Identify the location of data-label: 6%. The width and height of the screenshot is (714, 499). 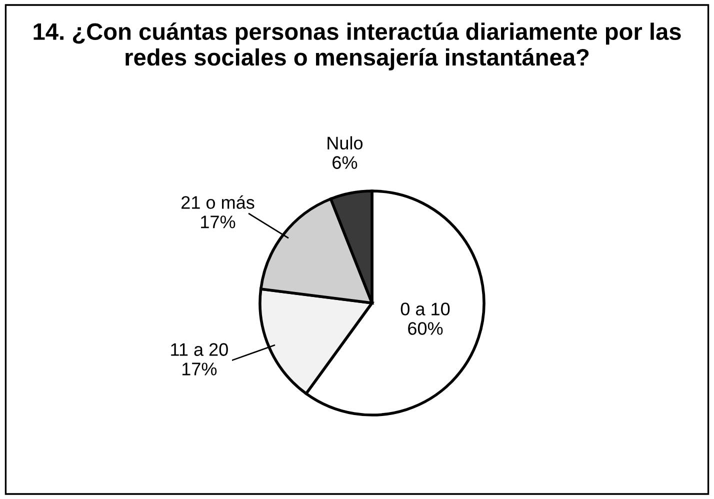
(345, 162).